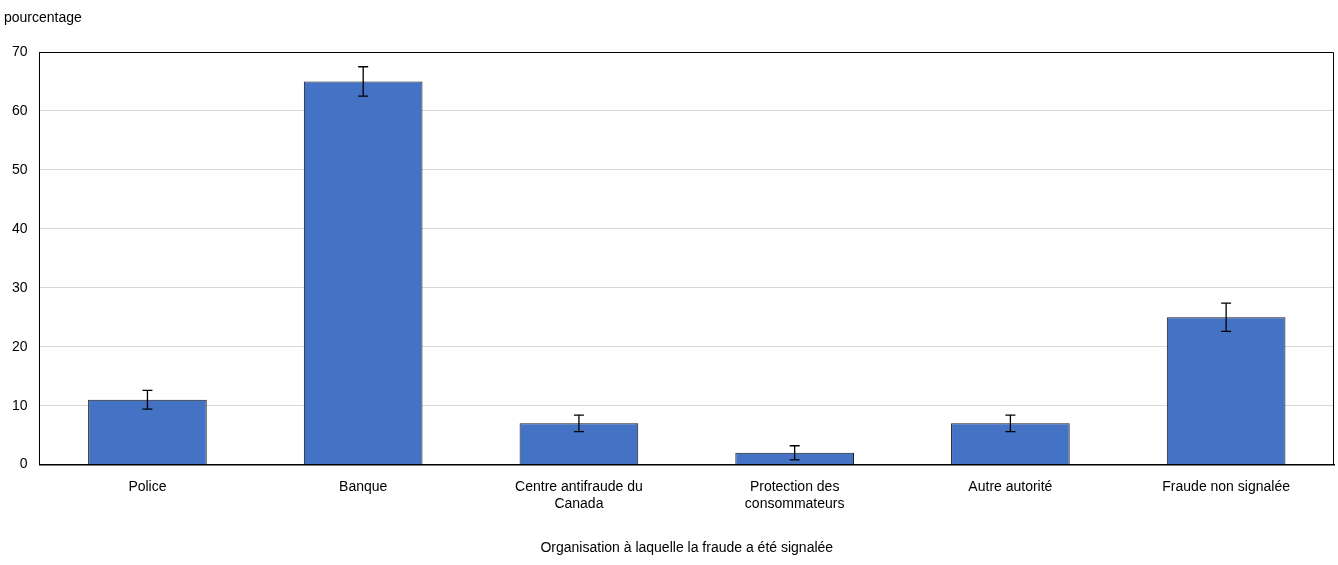  What do you see at coordinates (19, 50) in the screenshot?
I see `y-tick-label: 70` at bounding box center [19, 50].